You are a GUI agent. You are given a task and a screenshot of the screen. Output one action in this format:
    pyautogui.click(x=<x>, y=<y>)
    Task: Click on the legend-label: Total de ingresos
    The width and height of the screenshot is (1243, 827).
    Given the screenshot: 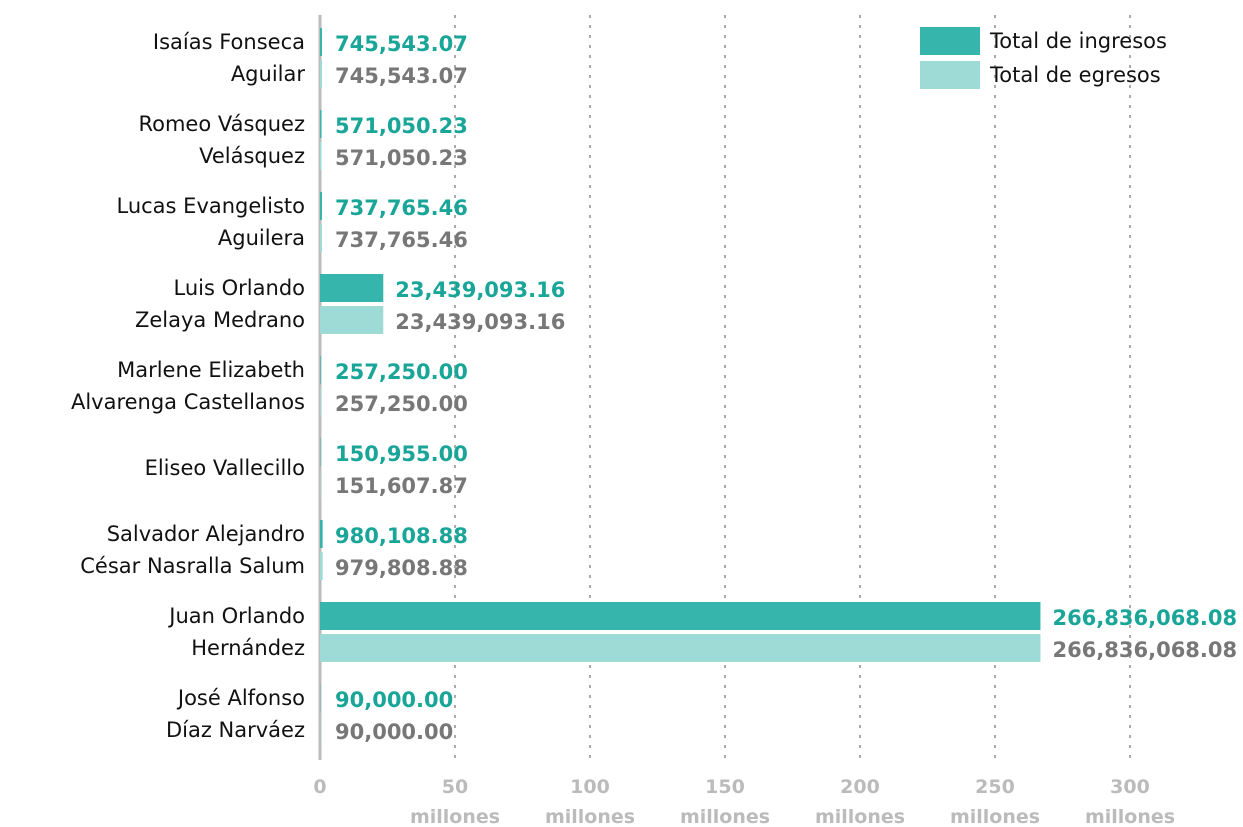 What is the action you would take?
    pyautogui.click(x=1078, y=41)
    